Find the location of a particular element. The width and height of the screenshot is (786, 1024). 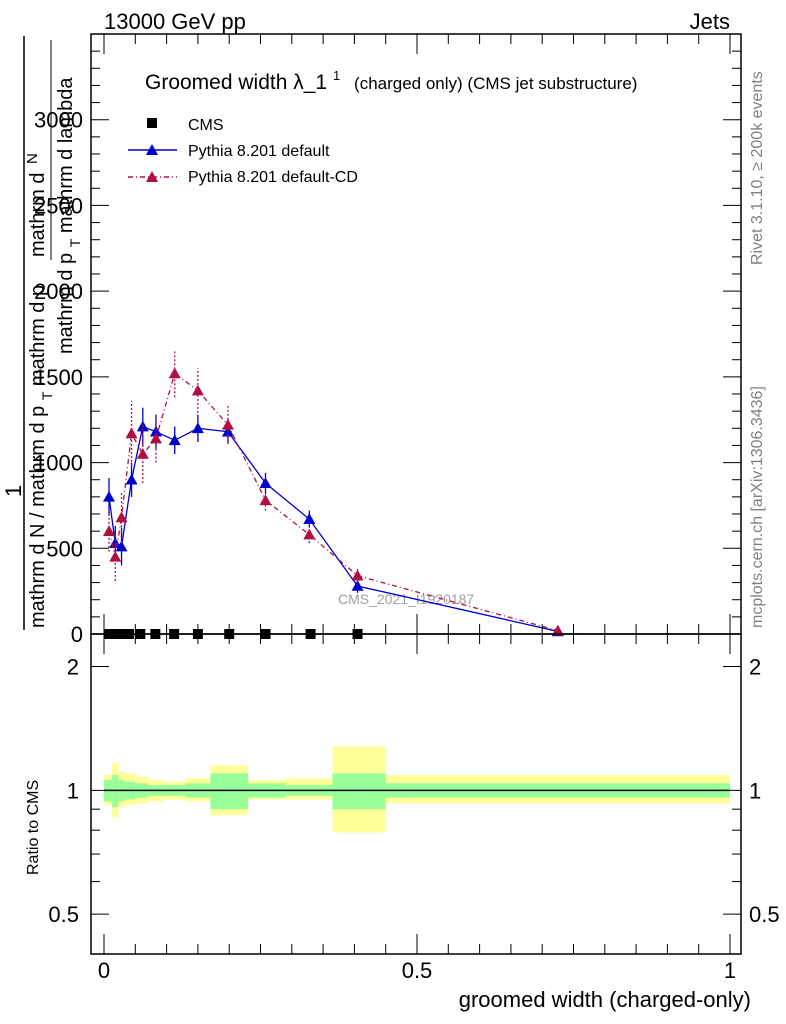

series-line-pythia_cd is located at coordinates (333, 502).